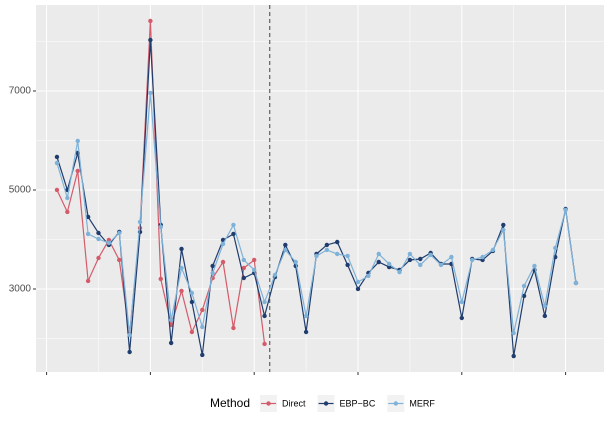 Image resolution: width=608 pixels, height=429 pixels. Describe the element at coordinates (422, 403) in the screenshot. I see `legend-label: MERF` at that location.